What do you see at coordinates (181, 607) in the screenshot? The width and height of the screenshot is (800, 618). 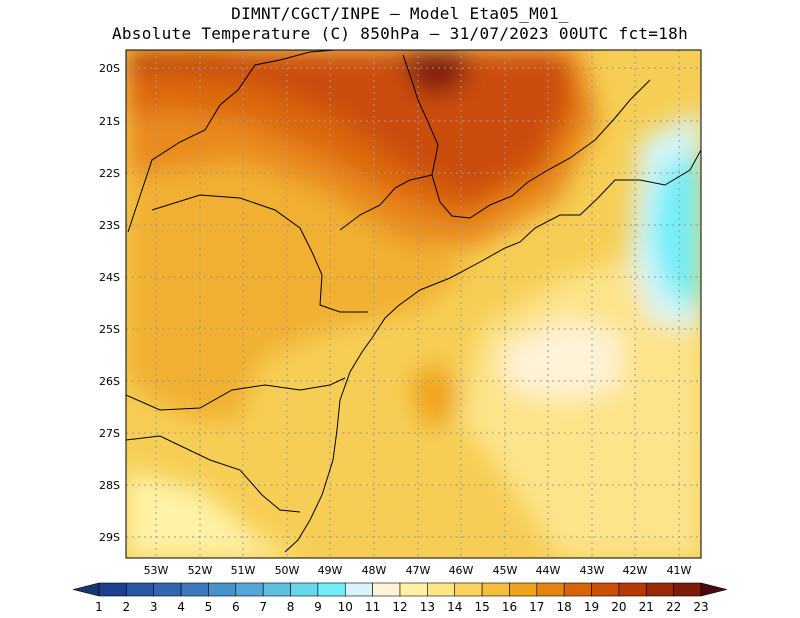 I see `colorbar-label: 4` at bounding box center [181, 607].